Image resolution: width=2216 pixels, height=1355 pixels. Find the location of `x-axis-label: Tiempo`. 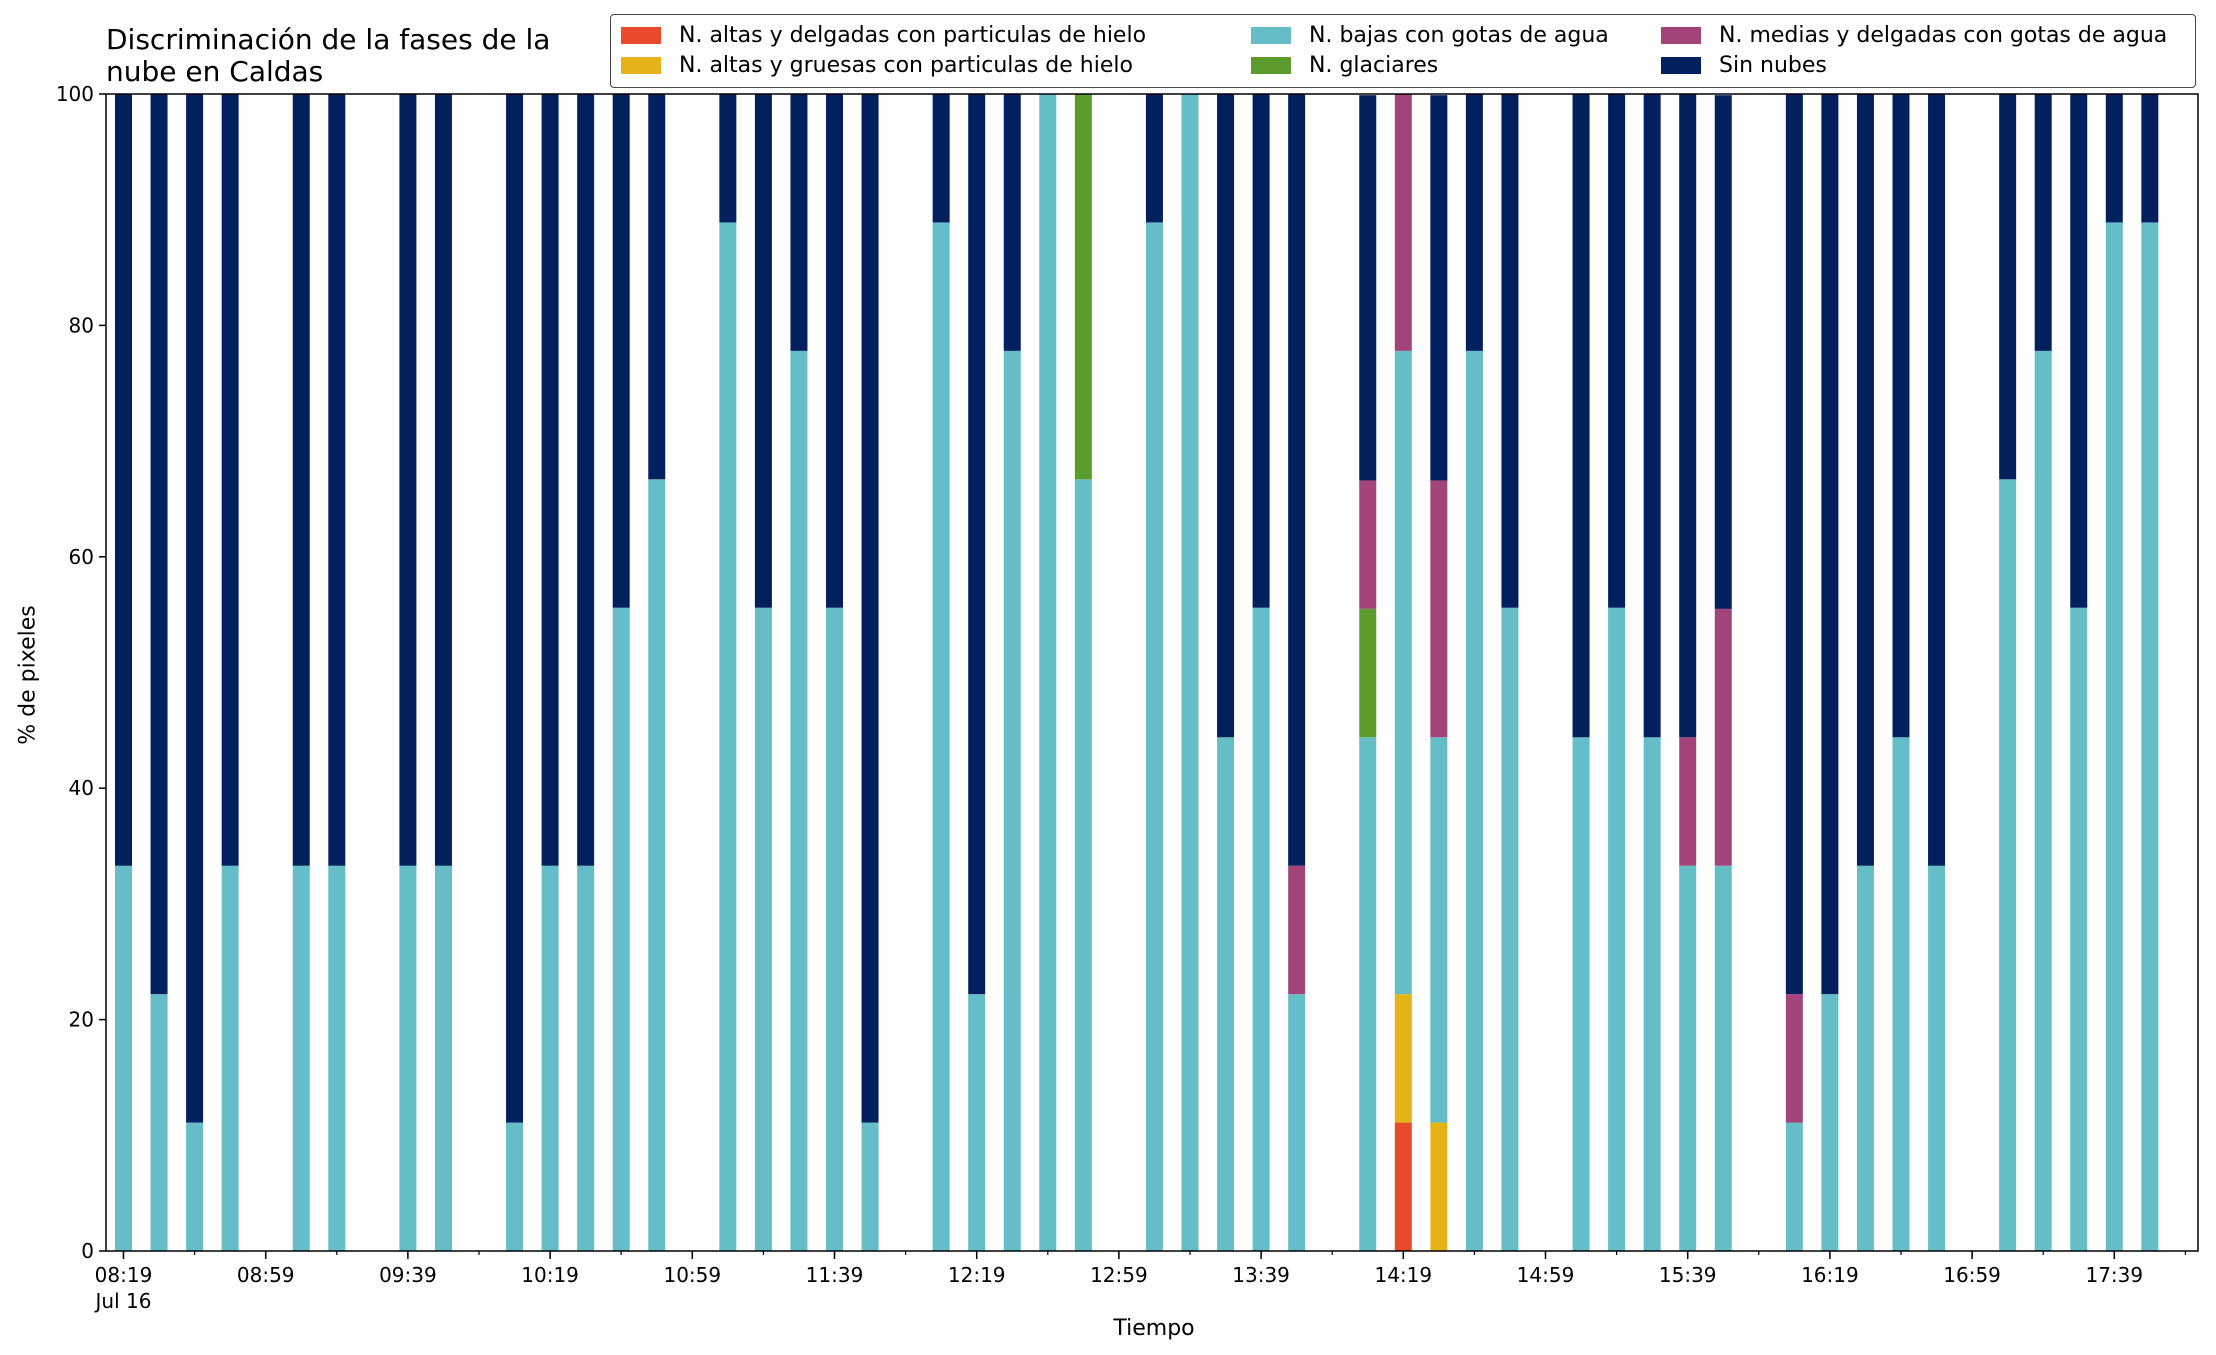

x-axis-label: Tiempo is located at coordinates (1154, 1328).